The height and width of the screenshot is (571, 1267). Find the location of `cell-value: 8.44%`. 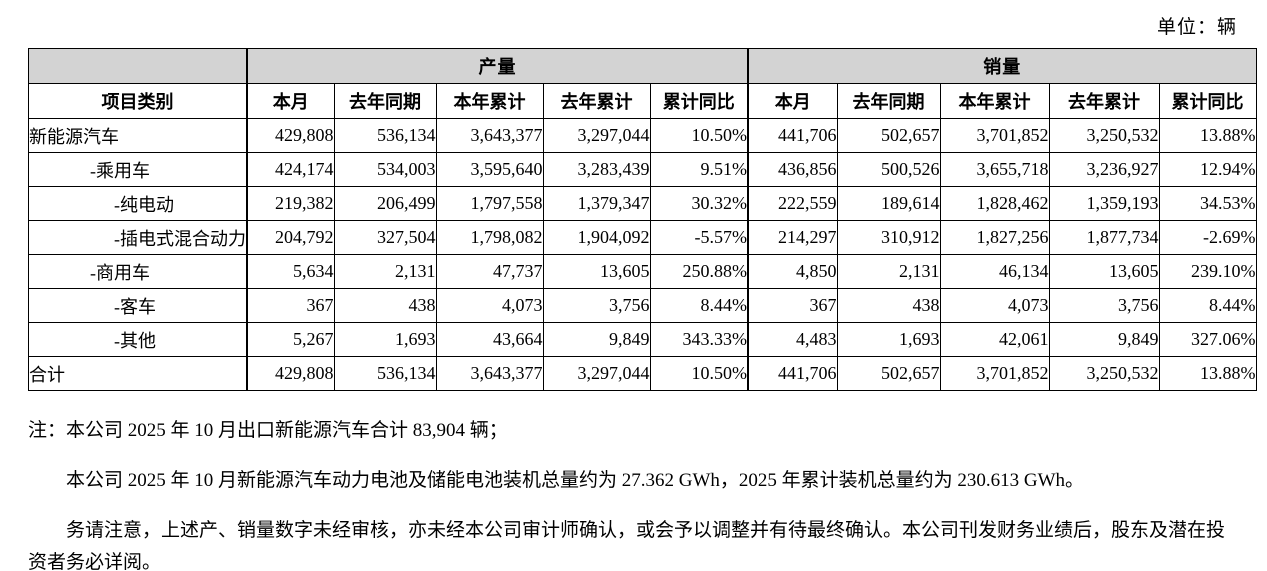

cell-value: 8.44% is located at coordinates (699, 305).